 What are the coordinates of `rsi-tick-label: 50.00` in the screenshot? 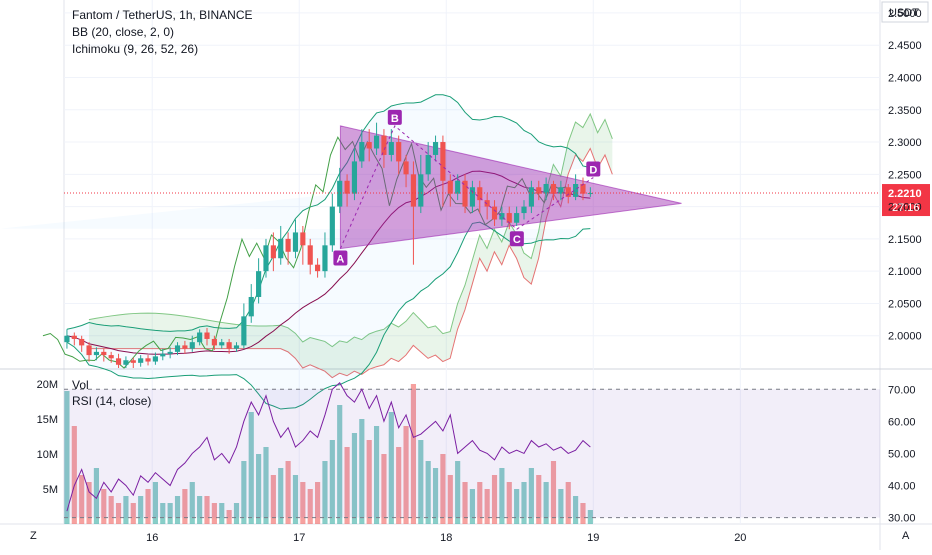 It's located at (902, 454).